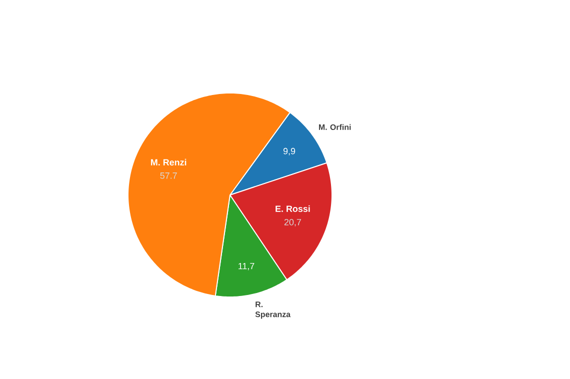  Describe the element at coordinates (168, 175) in the screenshot. I see `data-label: 57.7` at that location.